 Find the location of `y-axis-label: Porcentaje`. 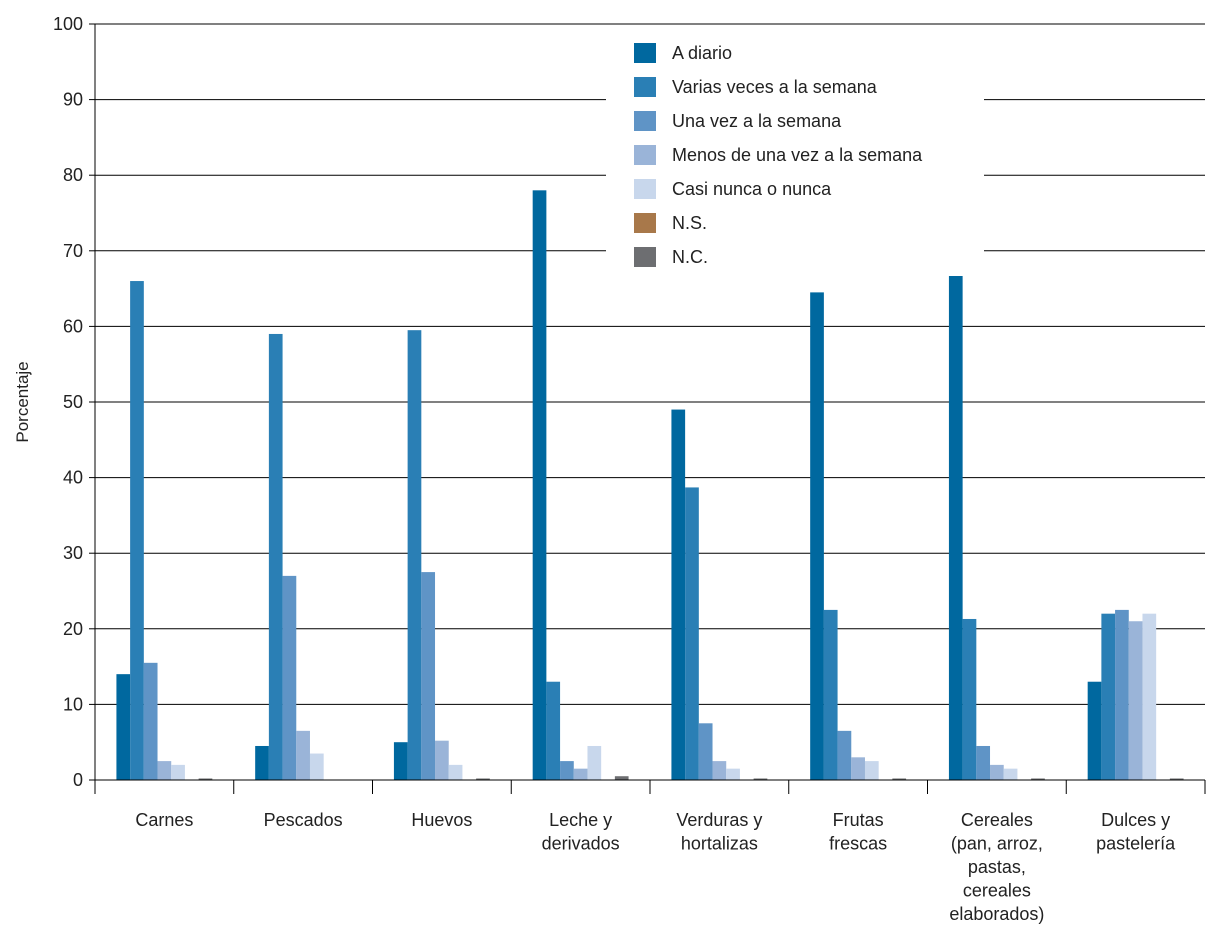

y-axis-label: Porcentaje is located at coordinates (22, 401).